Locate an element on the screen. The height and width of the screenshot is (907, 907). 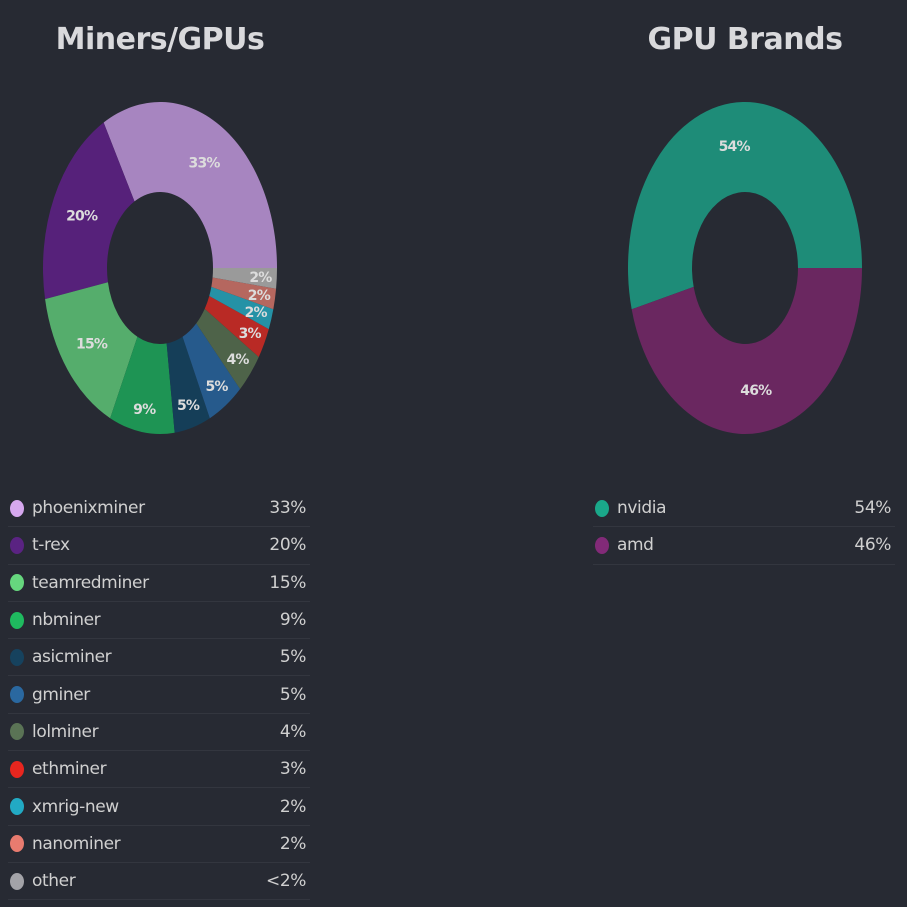
slice-lolminer is located at coordinates (227, 349).